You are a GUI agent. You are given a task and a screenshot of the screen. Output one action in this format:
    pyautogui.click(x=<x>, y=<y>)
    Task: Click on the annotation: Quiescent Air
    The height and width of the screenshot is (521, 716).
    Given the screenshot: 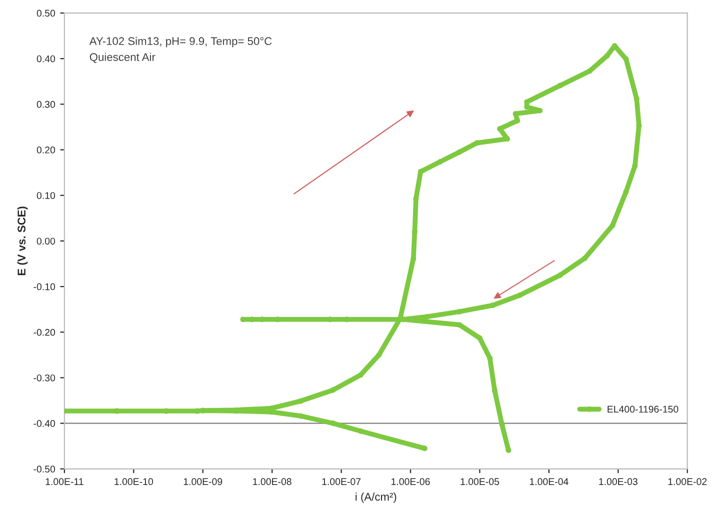 What is the action you would take?
    pyautogui.click(x=123, y=57)
    